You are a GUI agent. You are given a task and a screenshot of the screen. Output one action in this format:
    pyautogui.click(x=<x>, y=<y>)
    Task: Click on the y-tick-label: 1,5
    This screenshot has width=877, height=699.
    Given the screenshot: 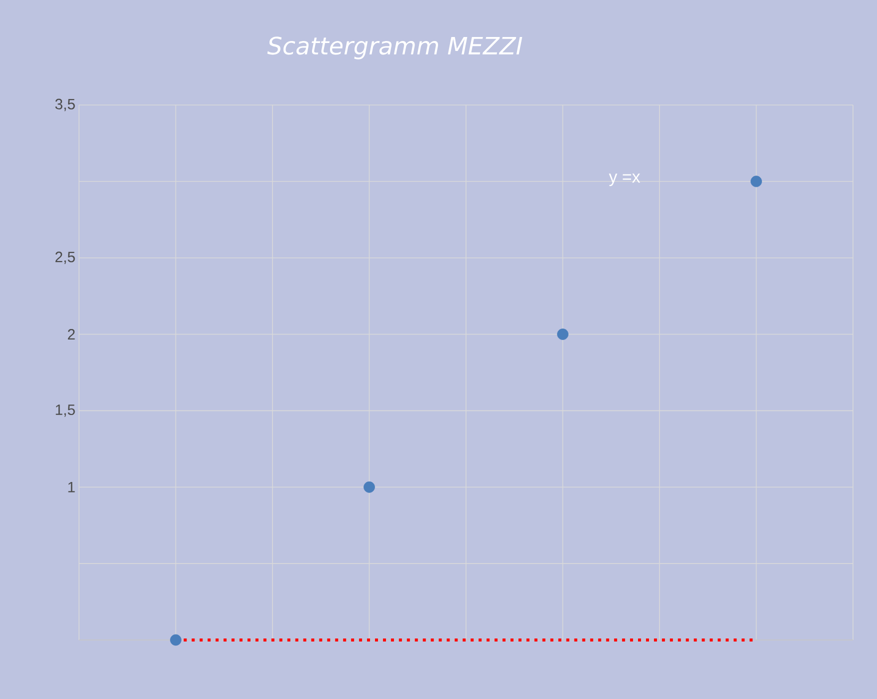 What is the action you would take?
    pyautogui.click(x=65, y=410)
    